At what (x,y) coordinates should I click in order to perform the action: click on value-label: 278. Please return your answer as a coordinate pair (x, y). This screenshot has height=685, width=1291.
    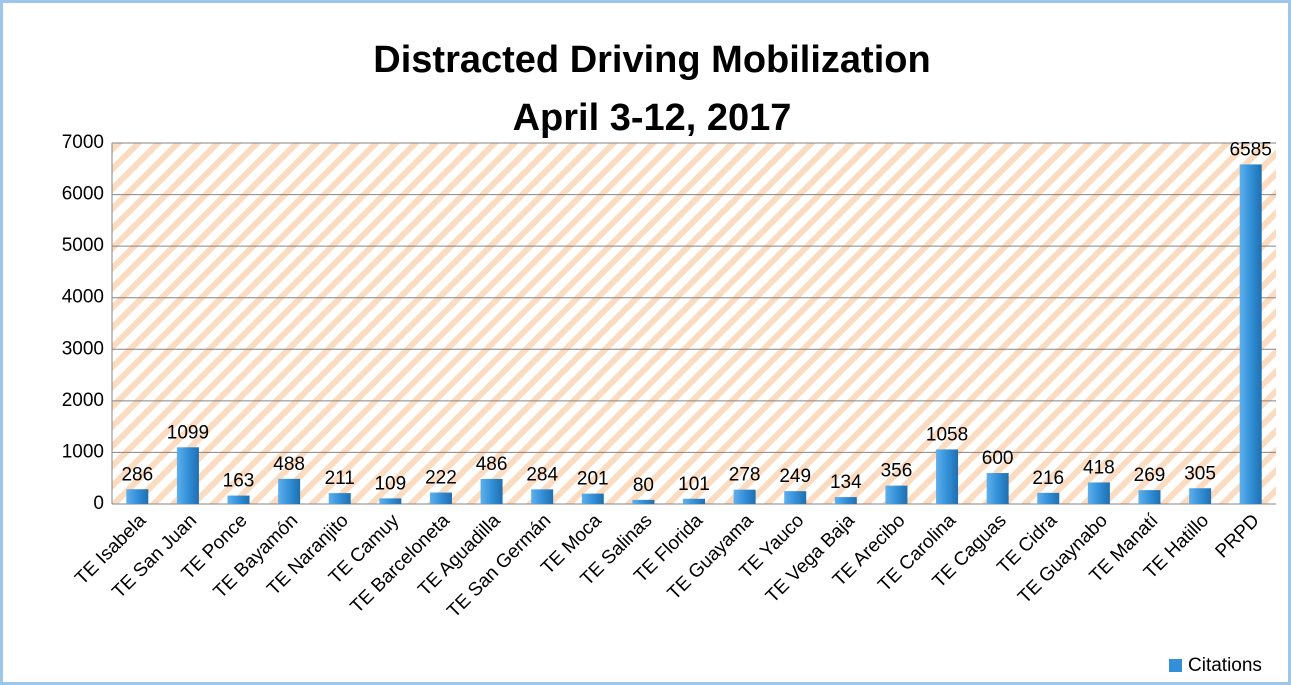
    Looking at the image, I should click on (745, 475).